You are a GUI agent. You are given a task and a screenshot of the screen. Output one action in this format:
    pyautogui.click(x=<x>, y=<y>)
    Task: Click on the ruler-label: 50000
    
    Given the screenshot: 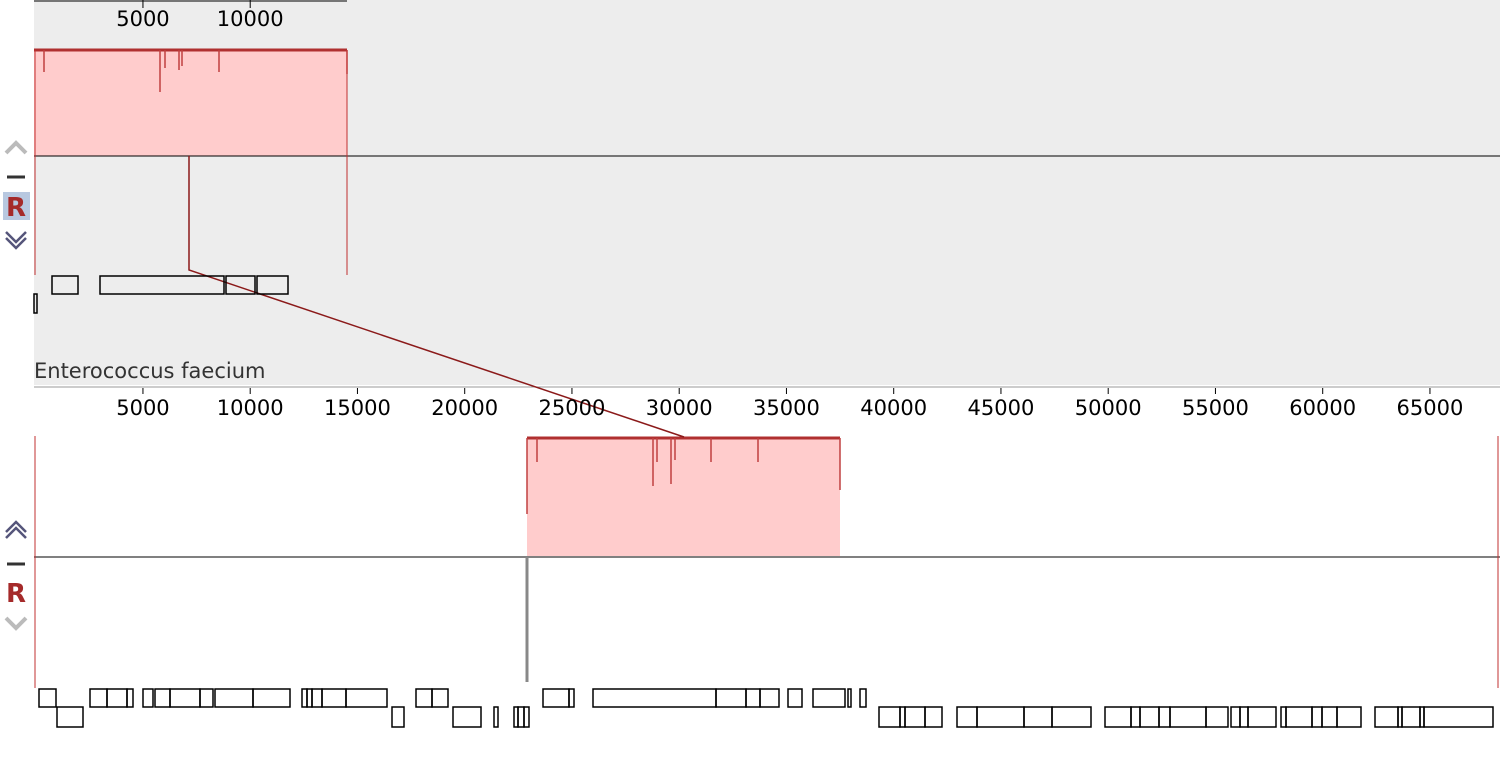 What is the action you would take?
    pyautogui.click(x=1108, y=408)
    